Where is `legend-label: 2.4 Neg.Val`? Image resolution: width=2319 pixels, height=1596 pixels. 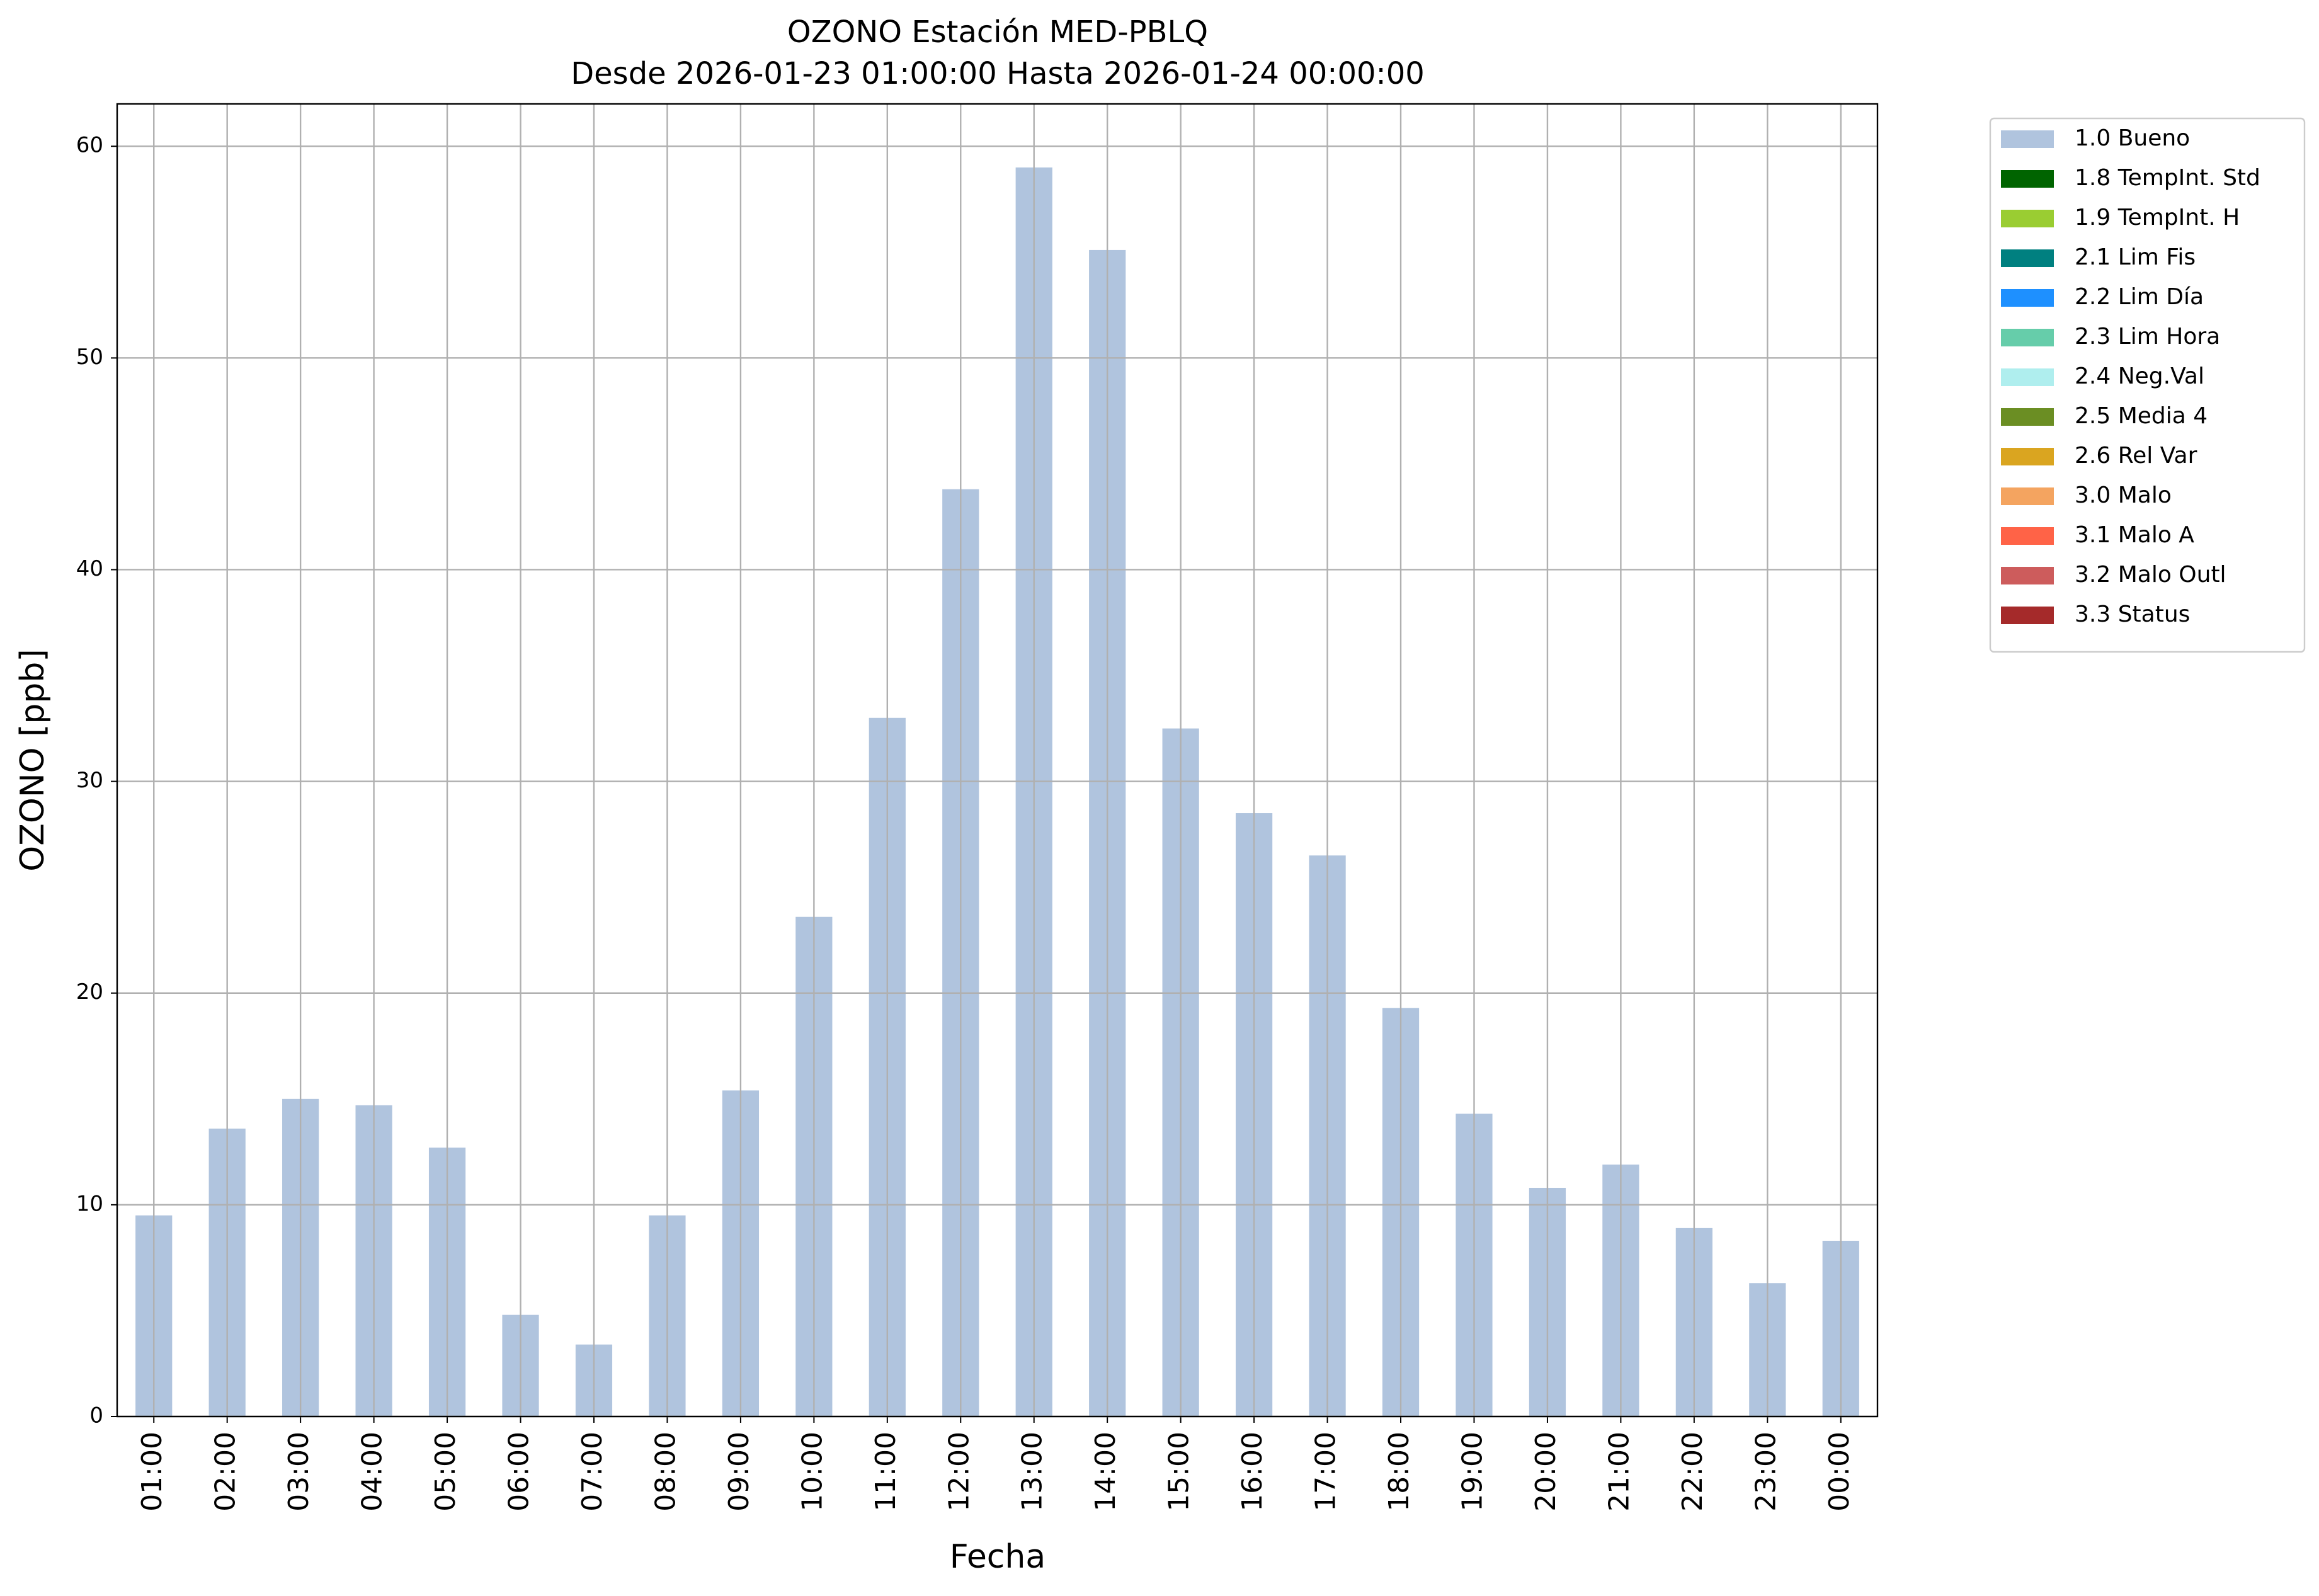 legend-label: 2.4 Neg.Val is located at coordinates (2139, 376).